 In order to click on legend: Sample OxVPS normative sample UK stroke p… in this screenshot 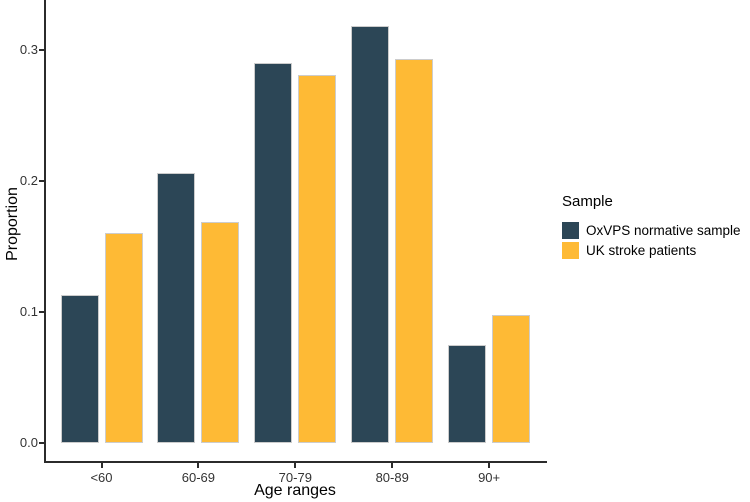, I will do `click(651, 227)`.